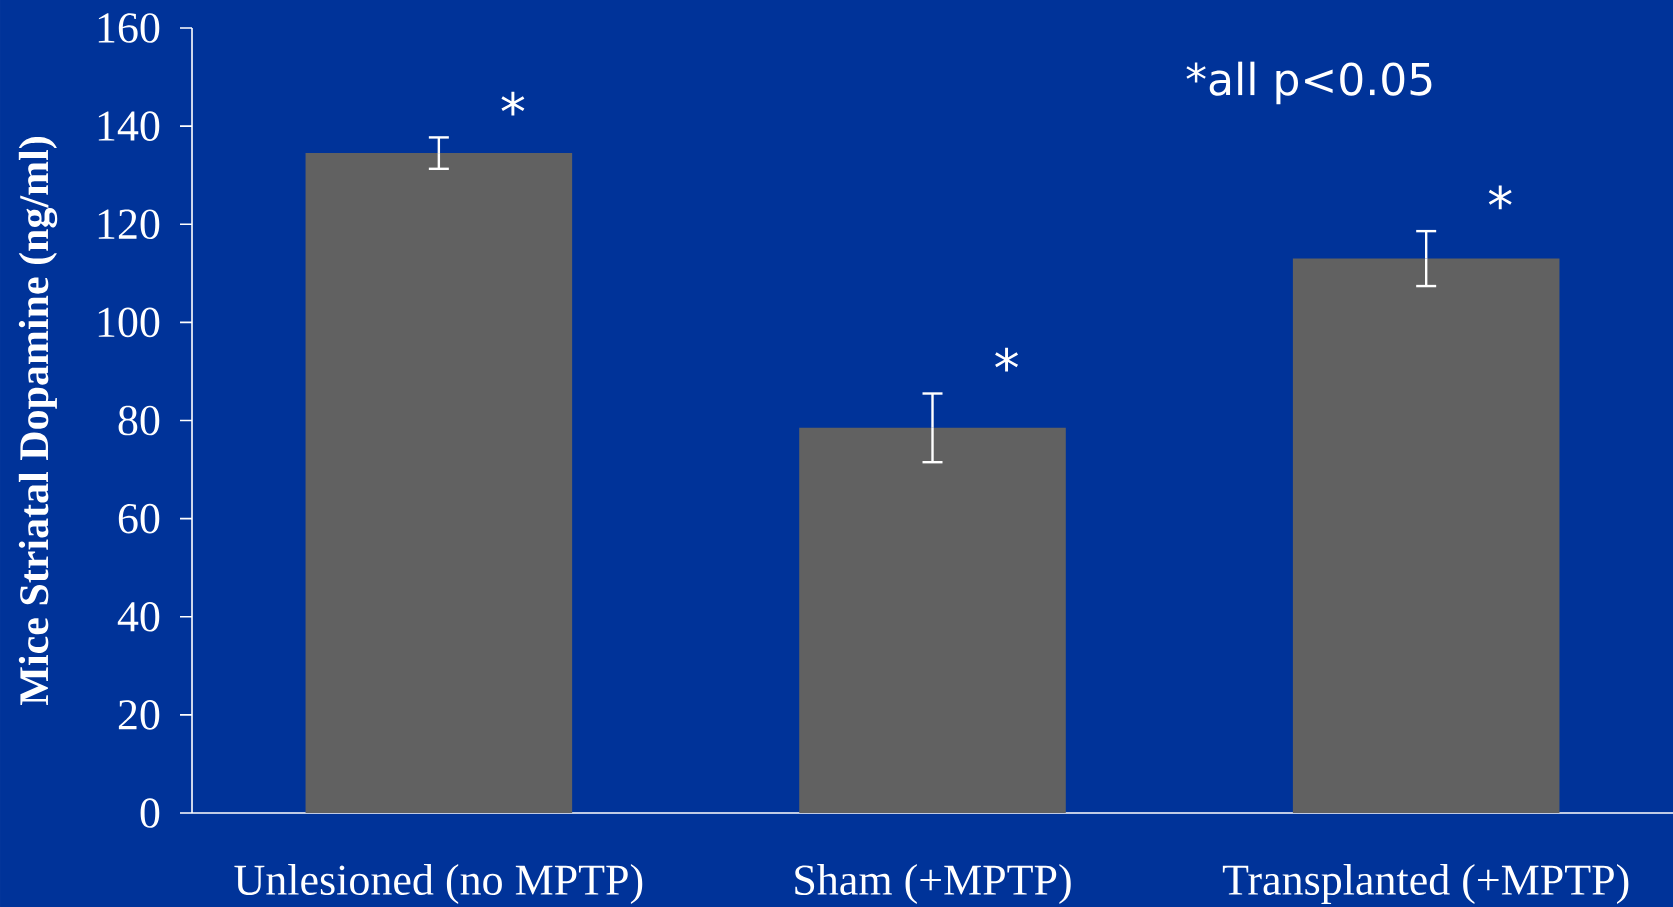 The image size is (1673, 907). I want to click on x-tick-label: Unlesioned (no MPTP), so click(438, 884).